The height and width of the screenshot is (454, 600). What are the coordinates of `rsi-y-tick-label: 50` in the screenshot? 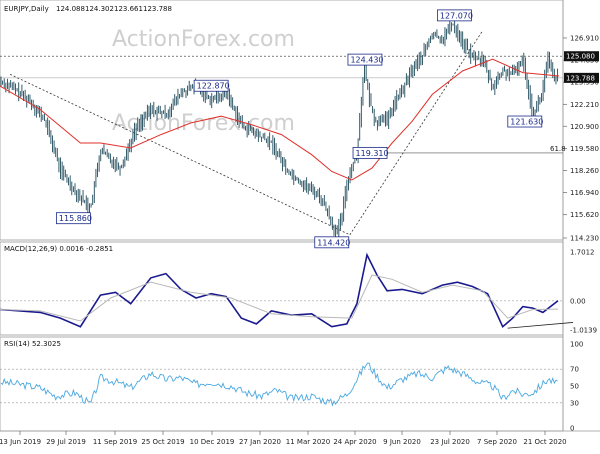 It's located at (574, 387).